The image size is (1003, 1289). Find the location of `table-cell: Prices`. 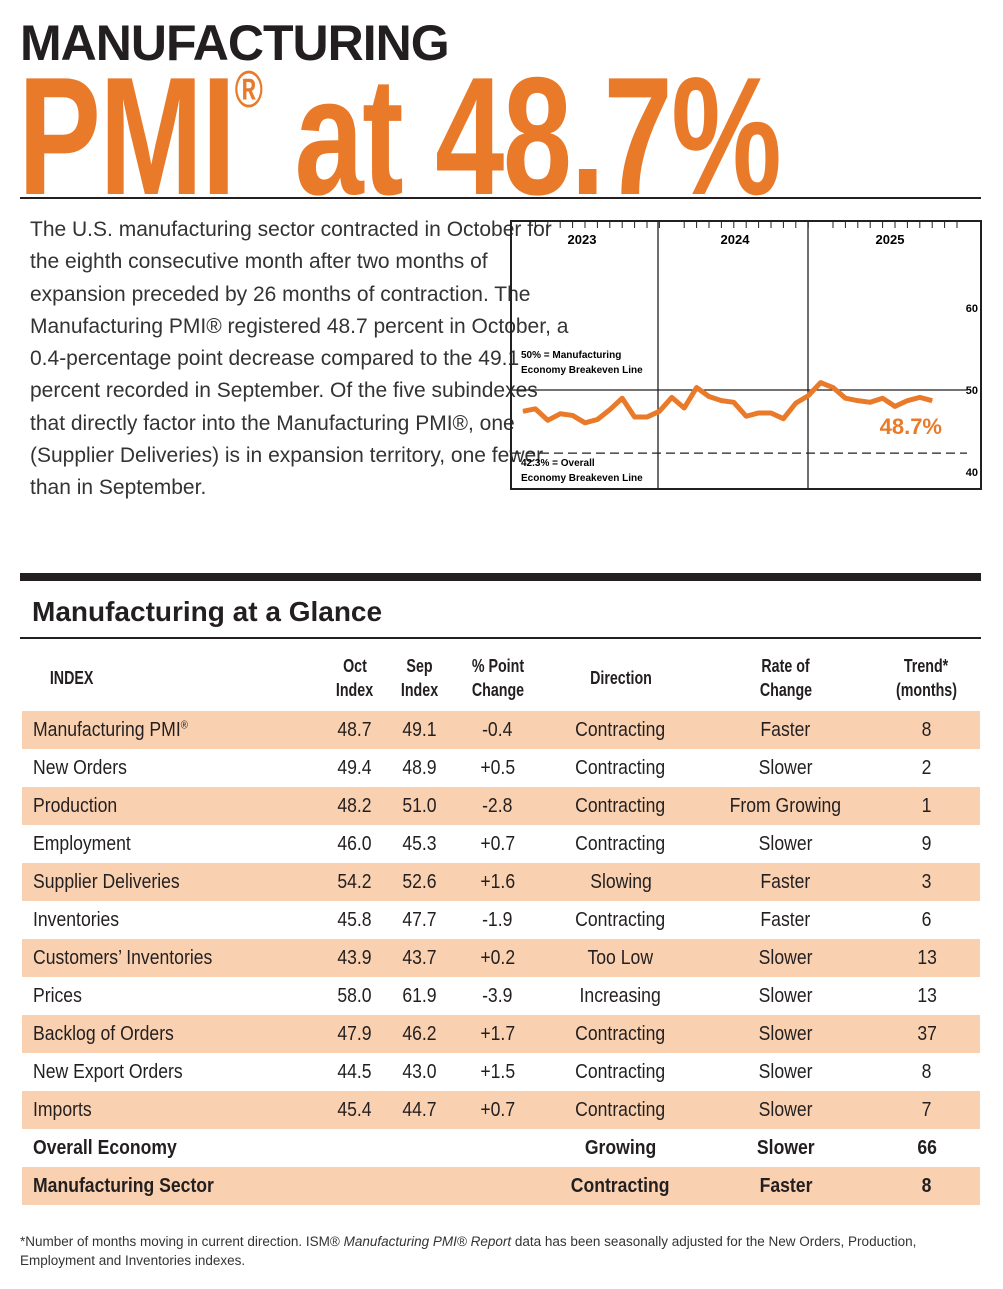

table-cell: Prices is located at coordinates (57, 995).